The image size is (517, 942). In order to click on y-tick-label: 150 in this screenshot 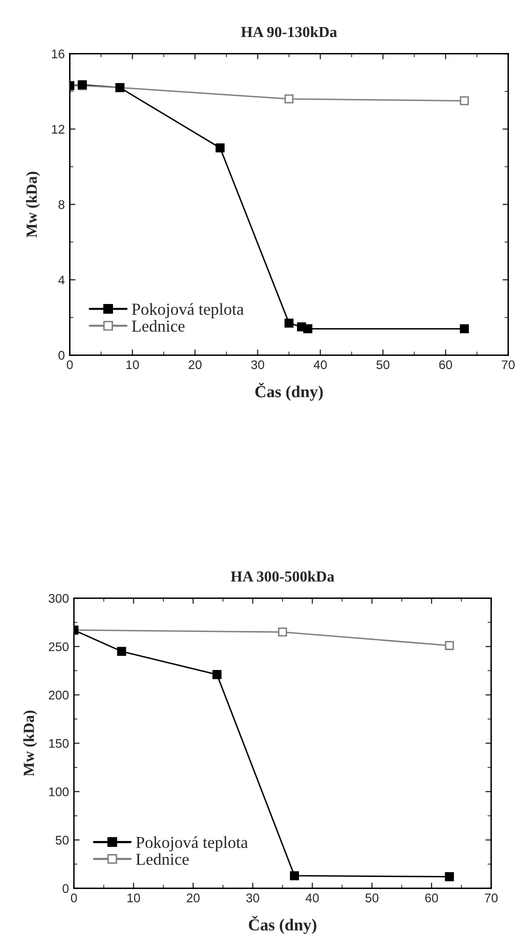, I will do `click(59, 743)`.